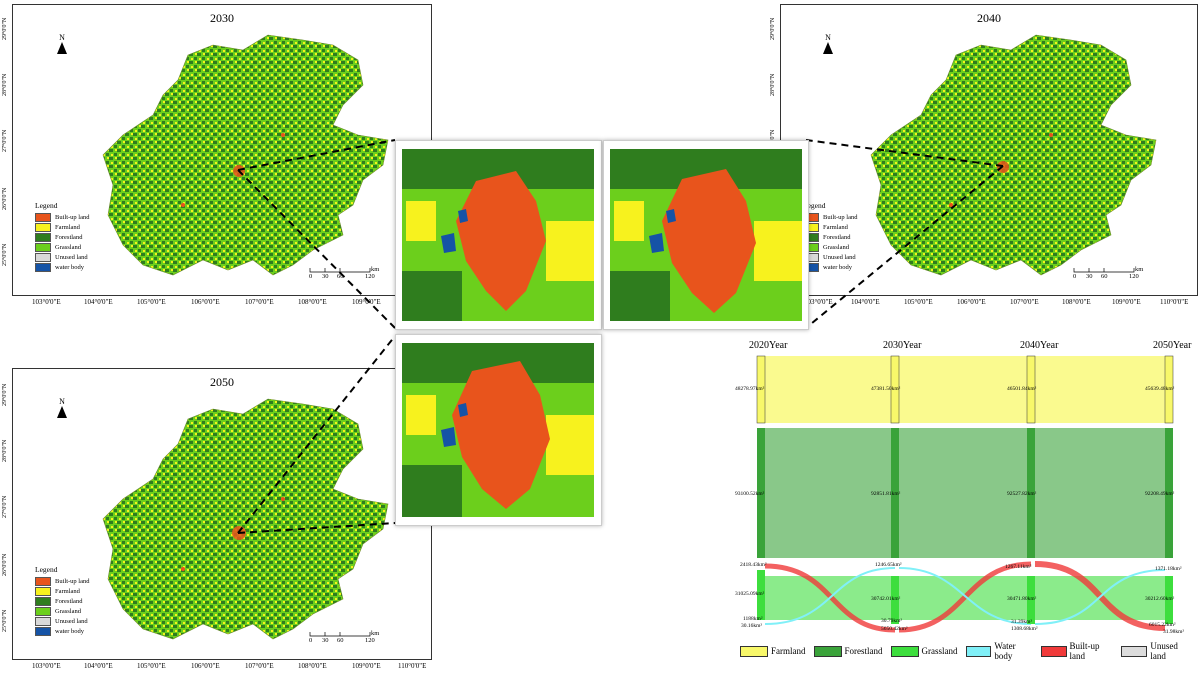 The height and width of the screenshot is (674, 1200). Describe the element at coordinates (750, 389) in the screenshot. I see `value-label: 48278.97km²` at that location.